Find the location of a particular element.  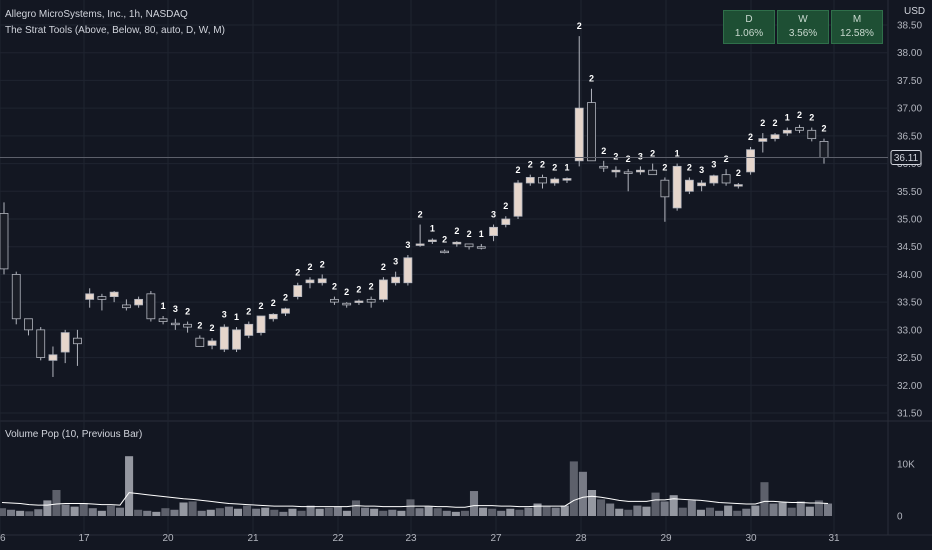

last-price-value: 36.11 is located at coordinates (906, 158).